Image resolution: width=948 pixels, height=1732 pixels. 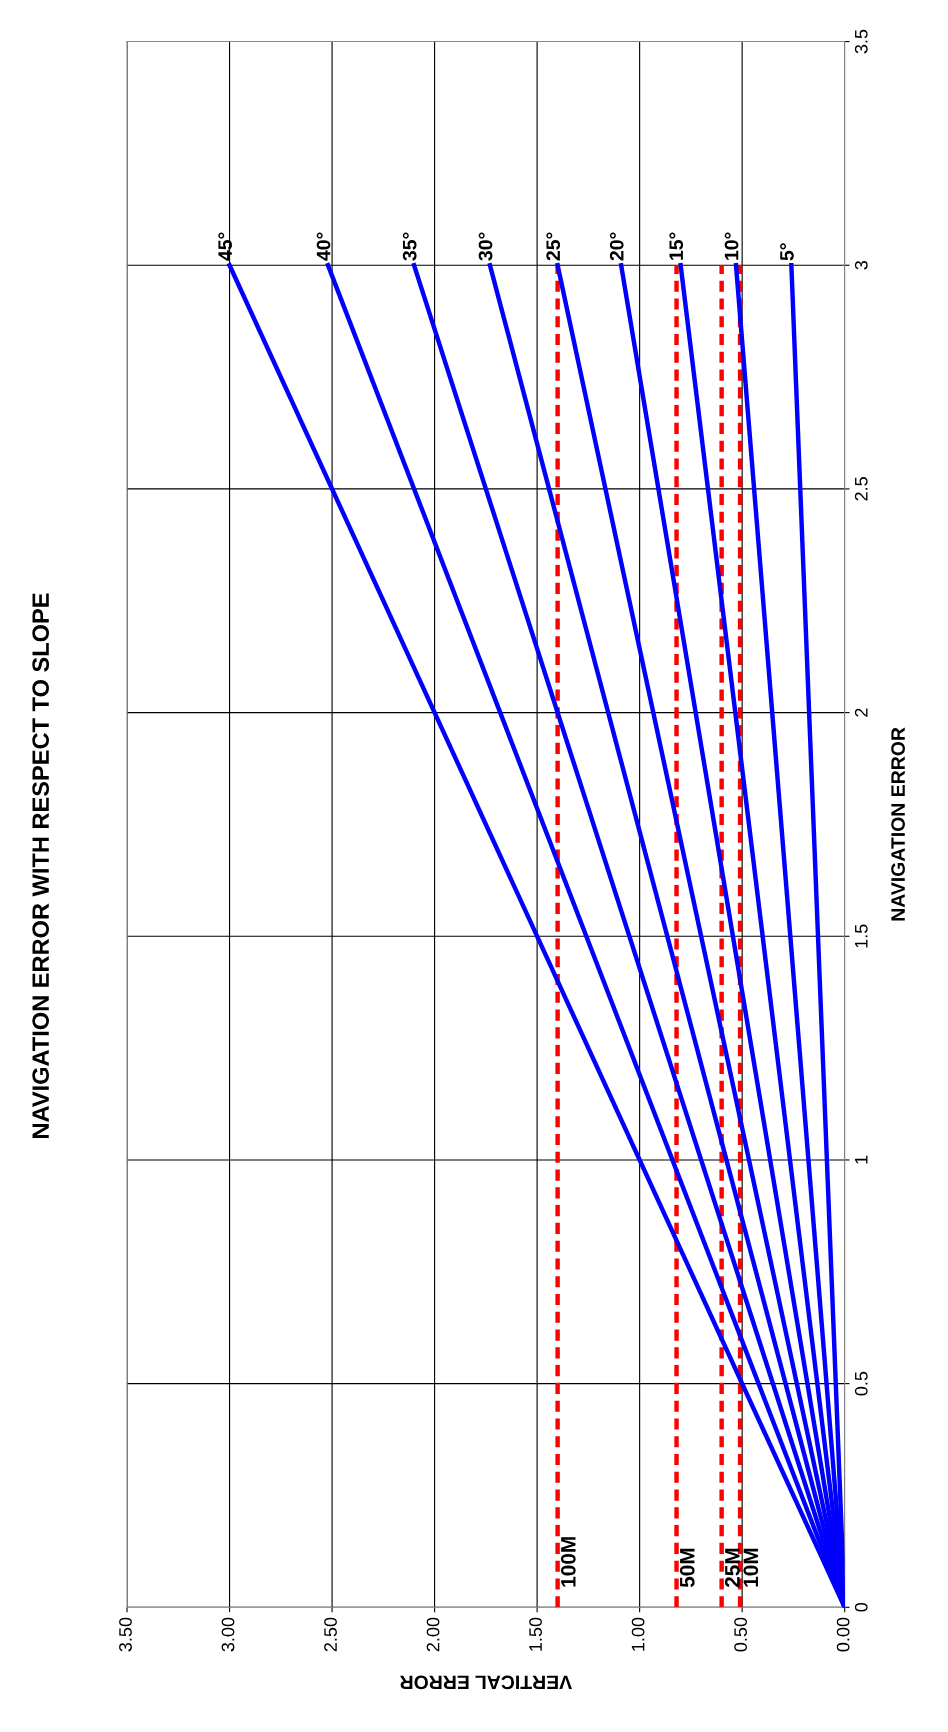 I want to click on x-tick-label: 2.50, so click(x=330, y=1634).